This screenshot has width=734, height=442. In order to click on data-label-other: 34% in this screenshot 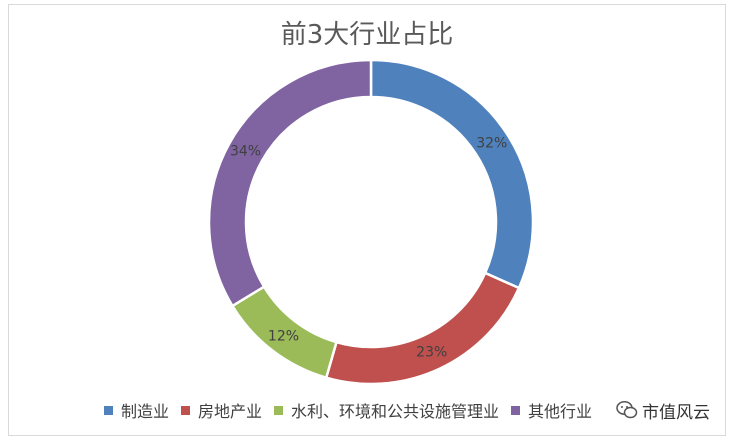, I will do `click(245, 151)`.